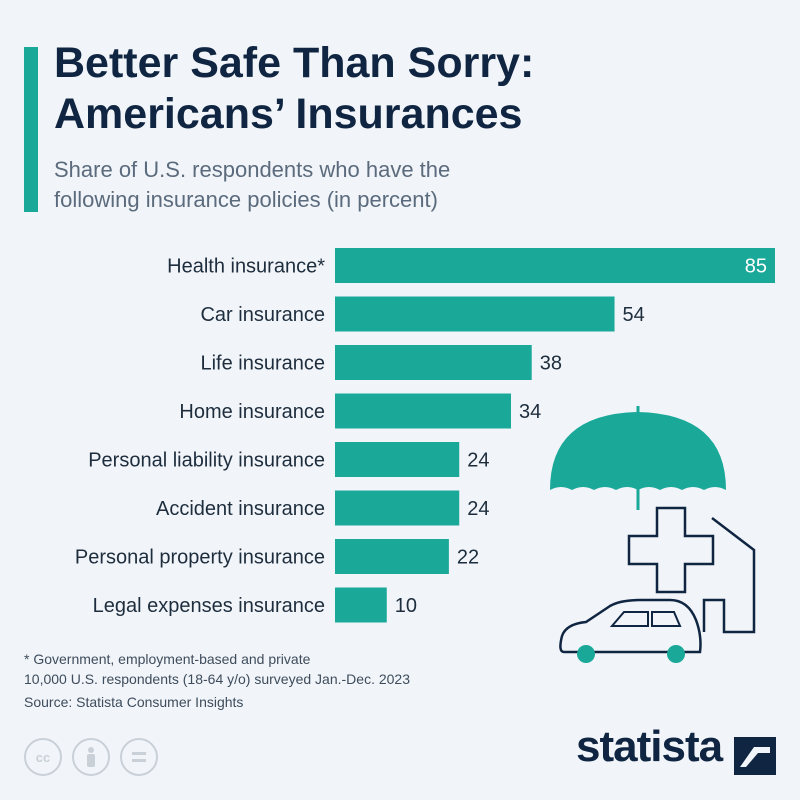 This screenshot has width=800, height=800. I want to click on svg-text: cc, so click(43, 757).